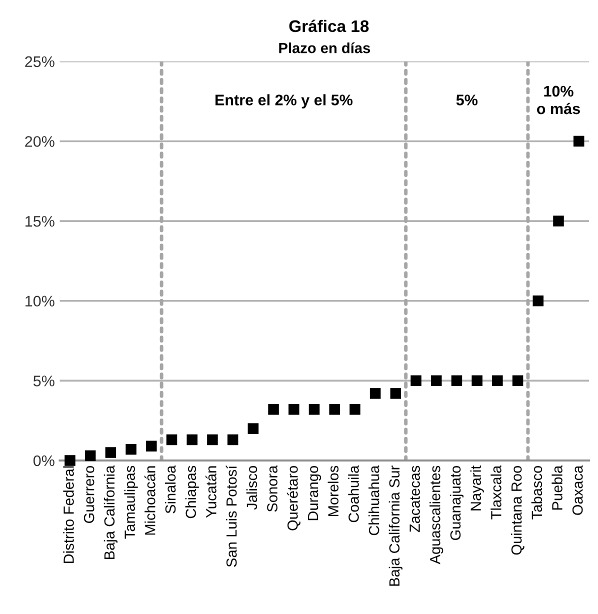 Image resolution: width=598 pixels, height=614 pixels. What do you see at coordinates (43, 381) in the screenshot?
I see `y-tick-label: 5%` at bounding box center [43, 381].